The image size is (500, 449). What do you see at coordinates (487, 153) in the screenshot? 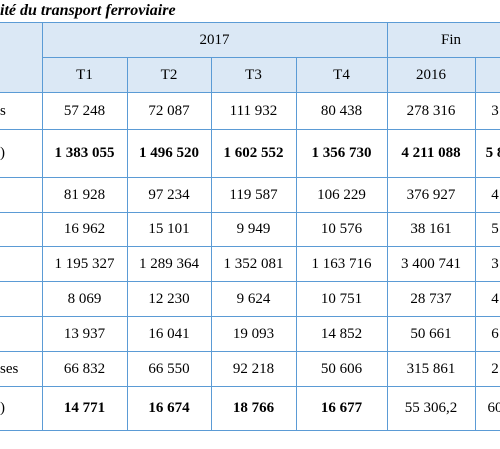
I see `table-cell: 5 8` at bounding box center [487, 153].